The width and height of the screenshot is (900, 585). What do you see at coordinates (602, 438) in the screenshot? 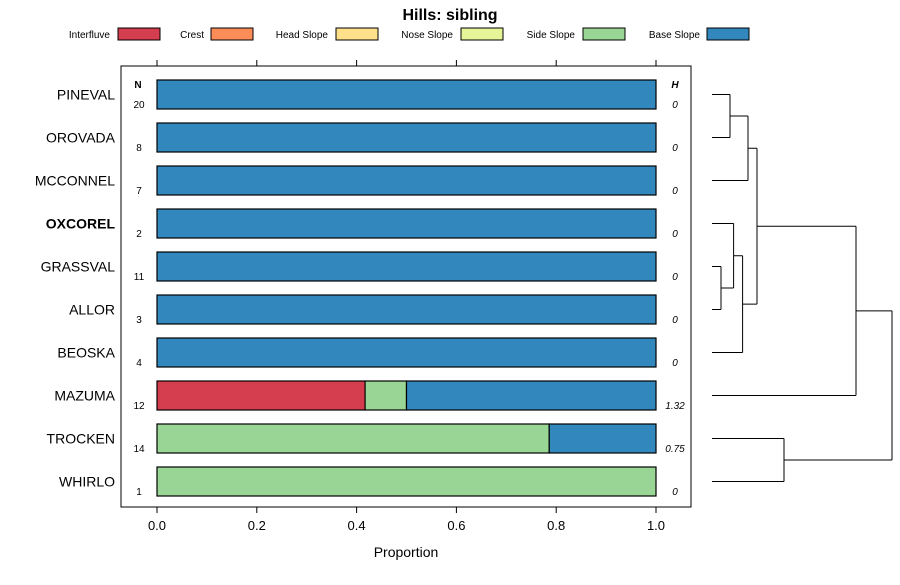
I see `bar-trocken-base-slope` at bounding box center [602, 438].